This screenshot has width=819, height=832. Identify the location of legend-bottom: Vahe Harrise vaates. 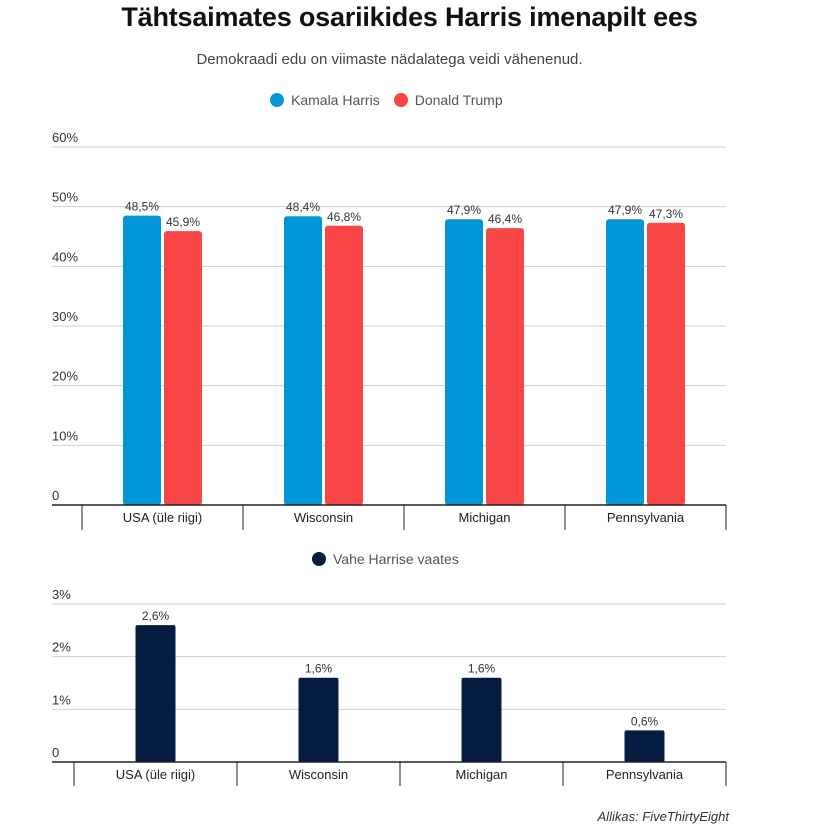
(392, 559).